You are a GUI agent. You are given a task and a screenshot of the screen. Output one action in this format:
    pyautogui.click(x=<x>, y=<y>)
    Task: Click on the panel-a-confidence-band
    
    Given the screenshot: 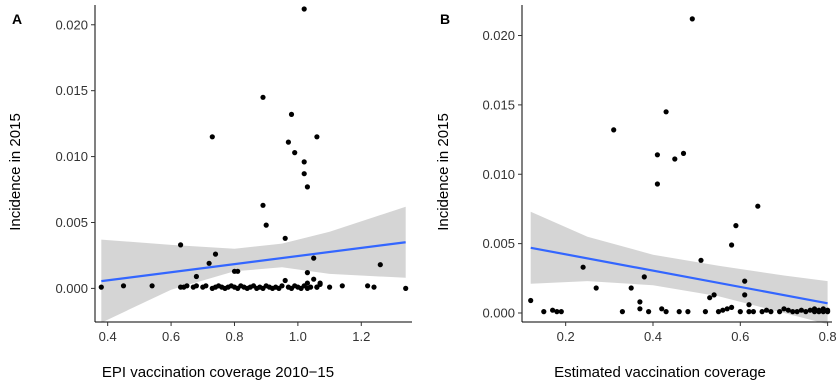 What is the action you would take?
    pyautogui.click(x=253, y=264)
    